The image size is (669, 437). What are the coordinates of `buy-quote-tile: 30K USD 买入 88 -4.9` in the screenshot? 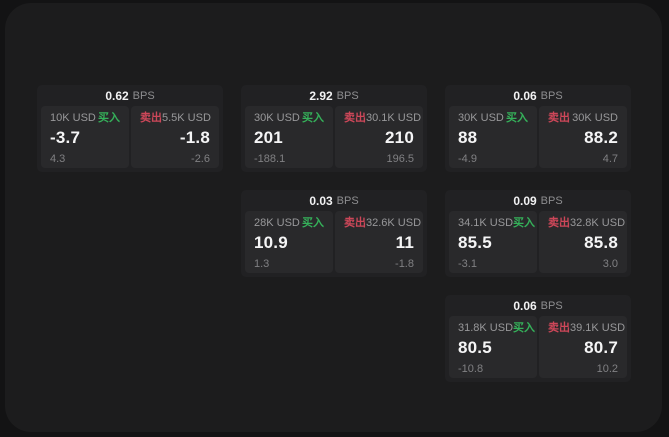 It's located at (493, 137).